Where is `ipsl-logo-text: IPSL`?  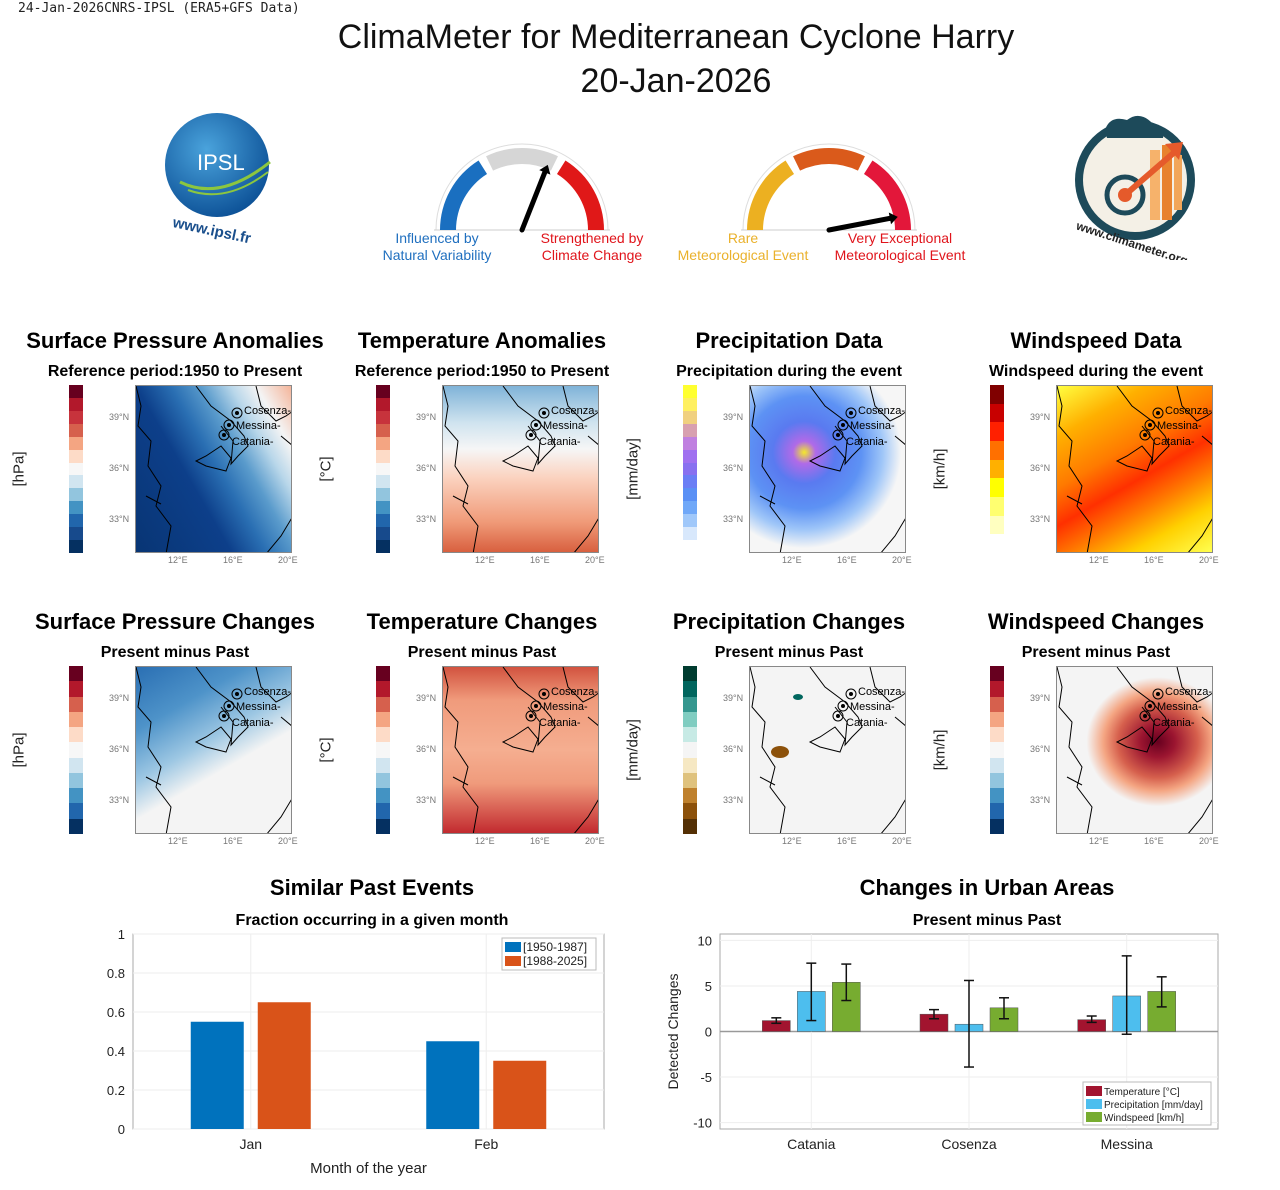
ipsl-logo-text: IPSL is located at coordinates (221, 162).